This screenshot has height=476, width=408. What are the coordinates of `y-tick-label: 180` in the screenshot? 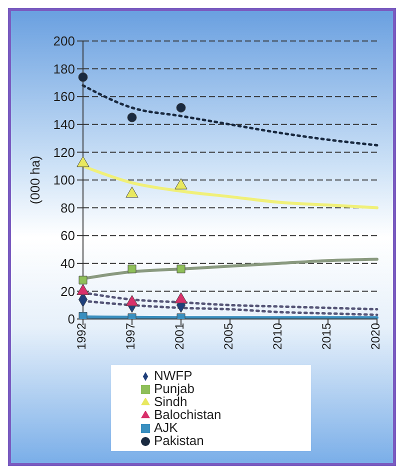 It's located at (64, 68).